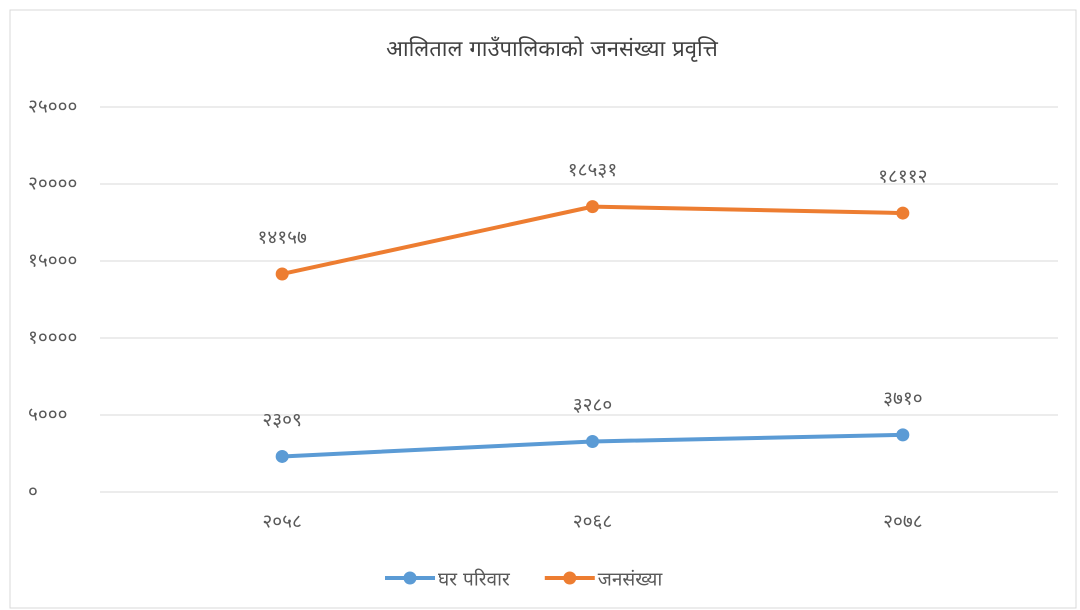 The height and width of the screenshot is (610, 1080). What do you see at coordinates (631, 580) in the screenshot?
I see `legend-label: जनसंख्या` at bounding box center [631, 580].